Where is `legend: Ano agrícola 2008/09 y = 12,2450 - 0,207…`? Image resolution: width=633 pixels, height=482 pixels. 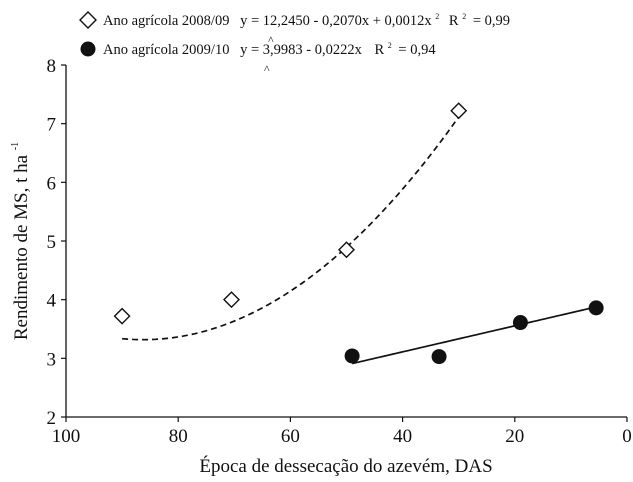
legend: Ano agrícola 2008/09 y = 12,2450 - 0,207… is located at coordinates (294, 41).